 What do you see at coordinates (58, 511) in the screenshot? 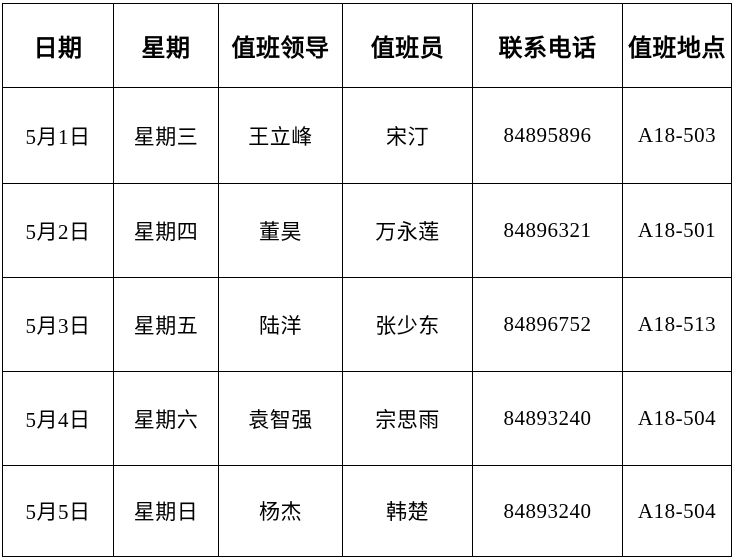
I see `cell-date: 5月5日` at bounding box center [58, 511].